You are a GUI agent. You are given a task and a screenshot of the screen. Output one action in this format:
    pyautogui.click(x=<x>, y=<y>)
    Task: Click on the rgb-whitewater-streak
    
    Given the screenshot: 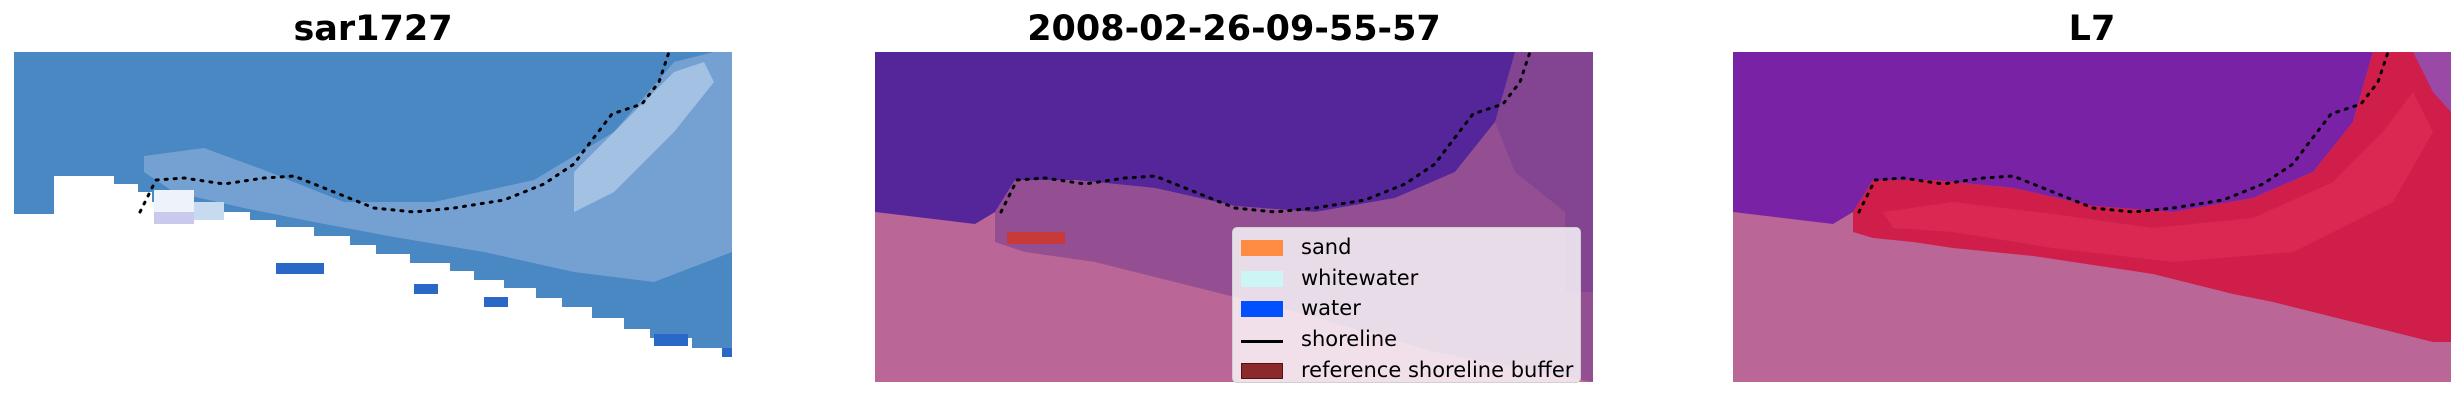 What is the action you would take?
    pyautogui.click(x=644, y=137)
    